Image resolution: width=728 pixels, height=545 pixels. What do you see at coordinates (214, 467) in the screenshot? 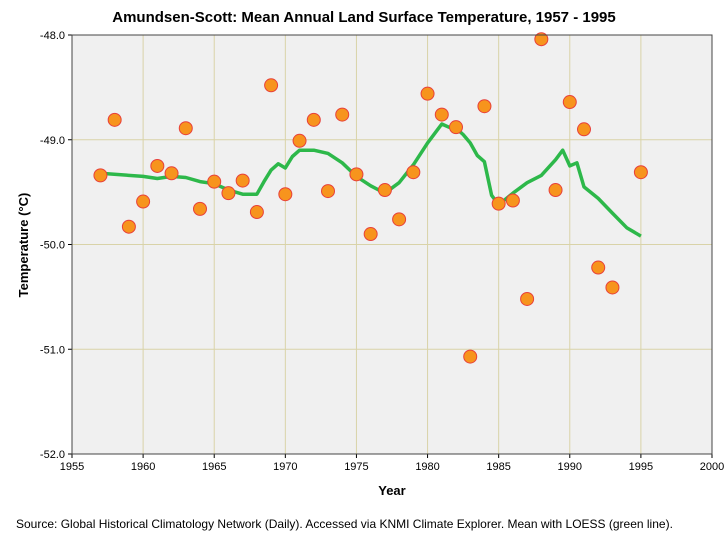
I see `x-tick-label: 1965` at bounding box center [214, 467].